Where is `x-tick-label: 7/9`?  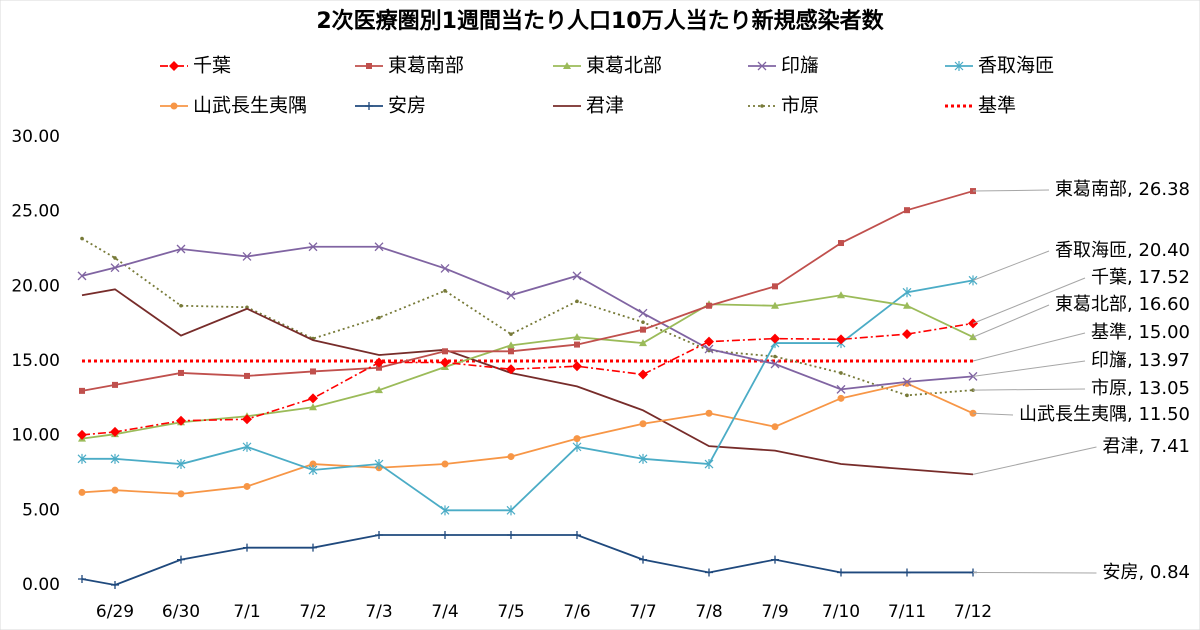 x-tick-label: 7/9 is located at coordinates (774, 612).